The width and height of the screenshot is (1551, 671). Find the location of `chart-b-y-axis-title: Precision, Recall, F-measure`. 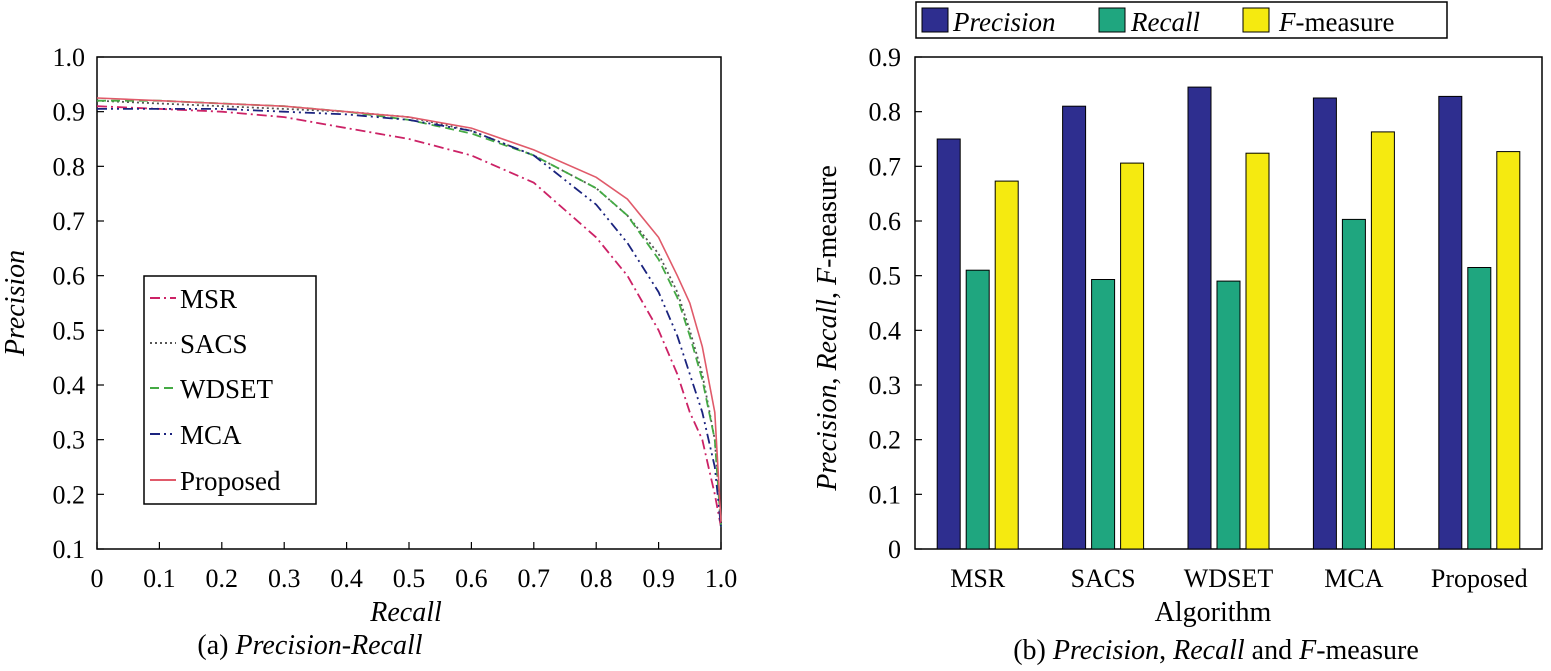

chart-b-y-axis-title: Precision, Recall, F-measure is located at coordinates (827, 328).